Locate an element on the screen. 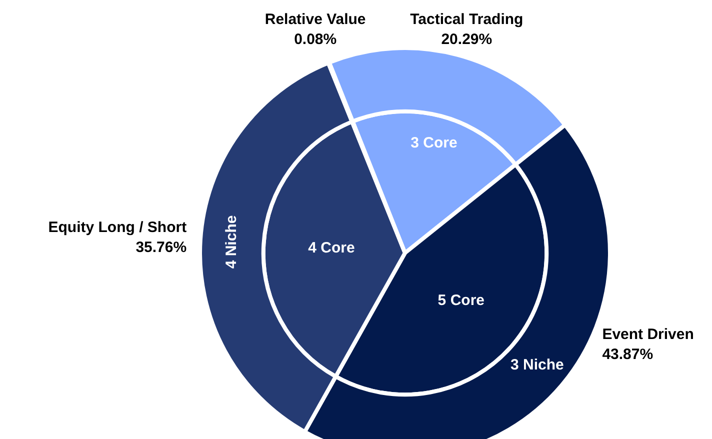 The width and height of the screenshot is (712, 439). text: 5 Core is located at coordinates (461, 300).